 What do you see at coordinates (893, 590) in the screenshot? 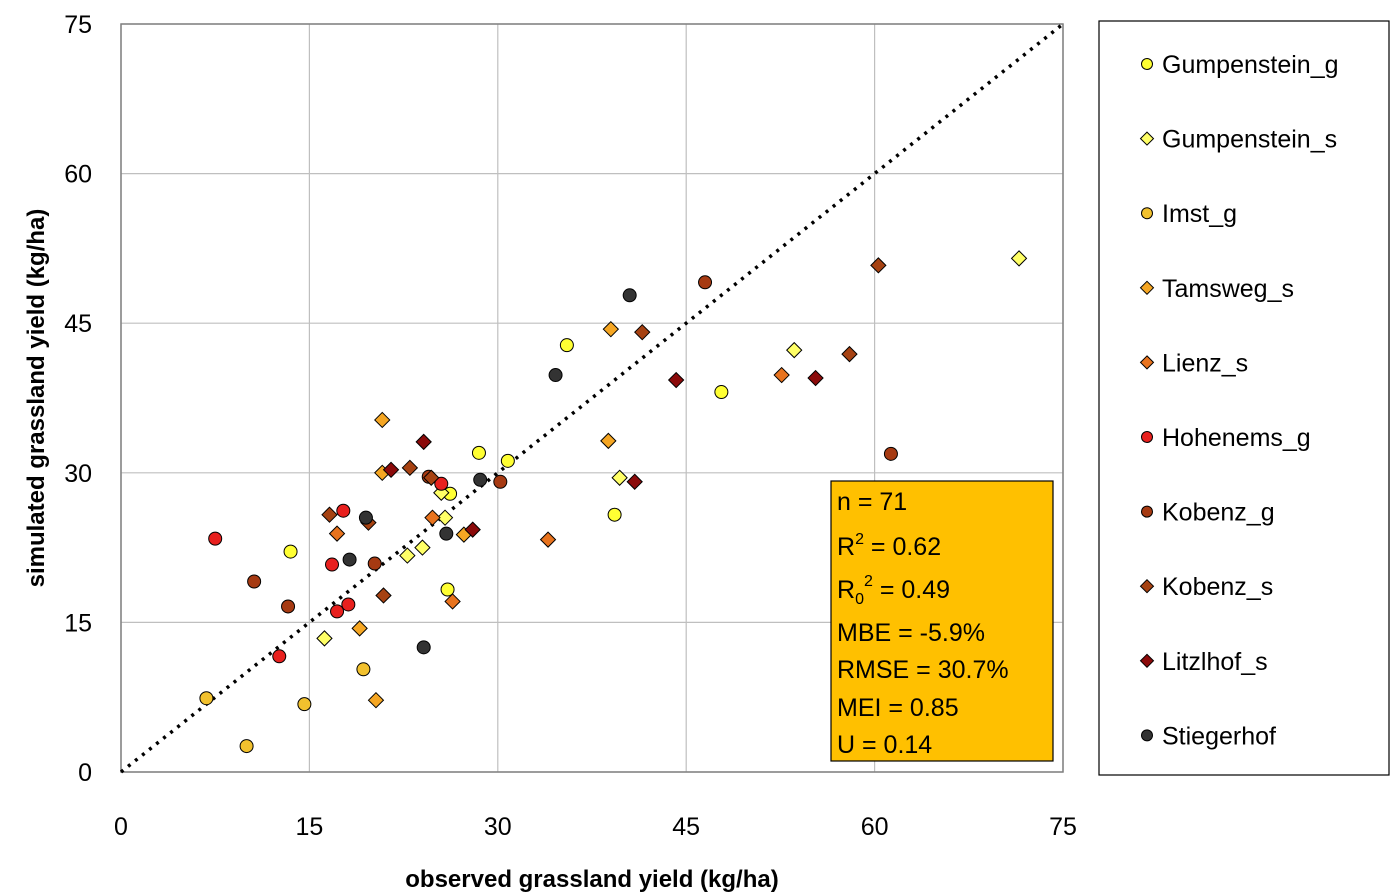
I see `stats-r02: R02 = 0.49` at bounding box center [893, 590].